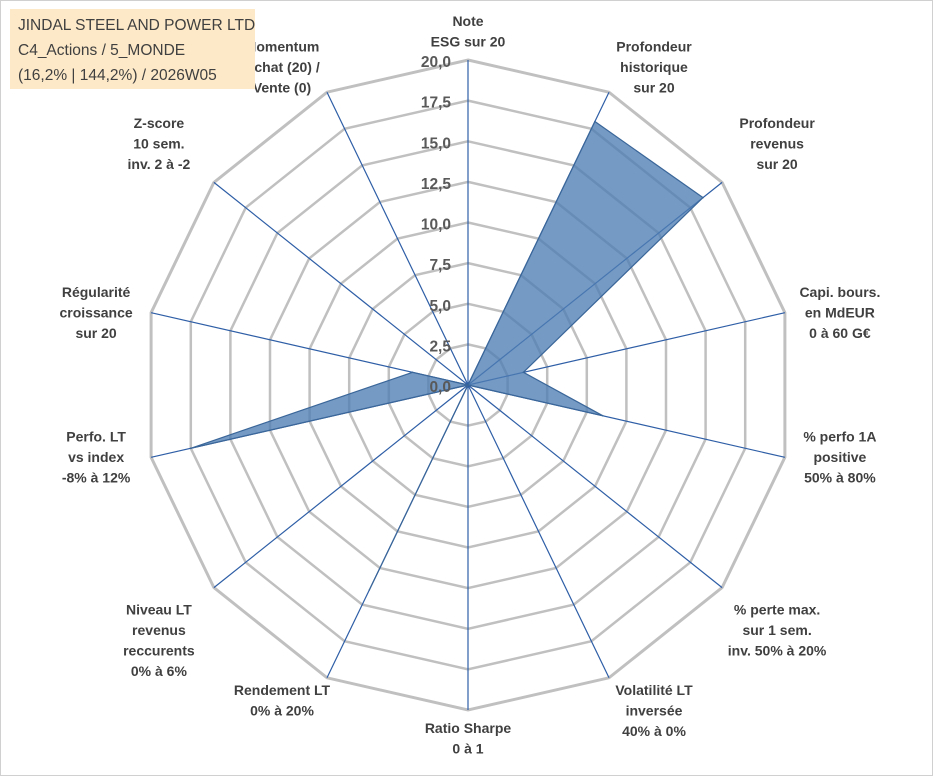  What do you see at coordinates (839, 437) in the screenshot?
I see `axis-label-4-line-0: % perfo 1A` at bounding box center [839, 437].